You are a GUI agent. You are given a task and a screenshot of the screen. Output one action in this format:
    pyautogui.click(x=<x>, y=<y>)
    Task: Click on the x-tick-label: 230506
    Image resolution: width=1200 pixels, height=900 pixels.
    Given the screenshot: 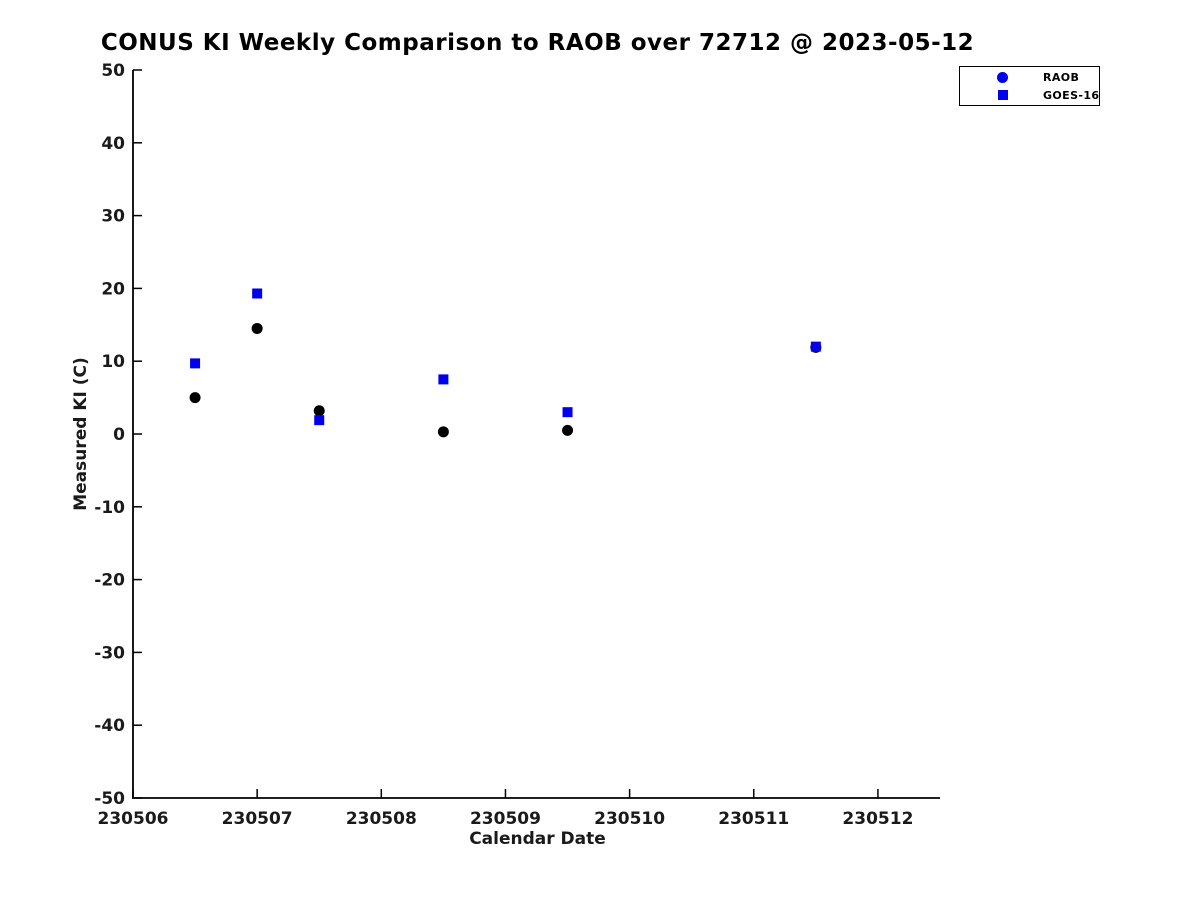 What is the action you would take?
    pyautogui.click(x=133, y=819)
    